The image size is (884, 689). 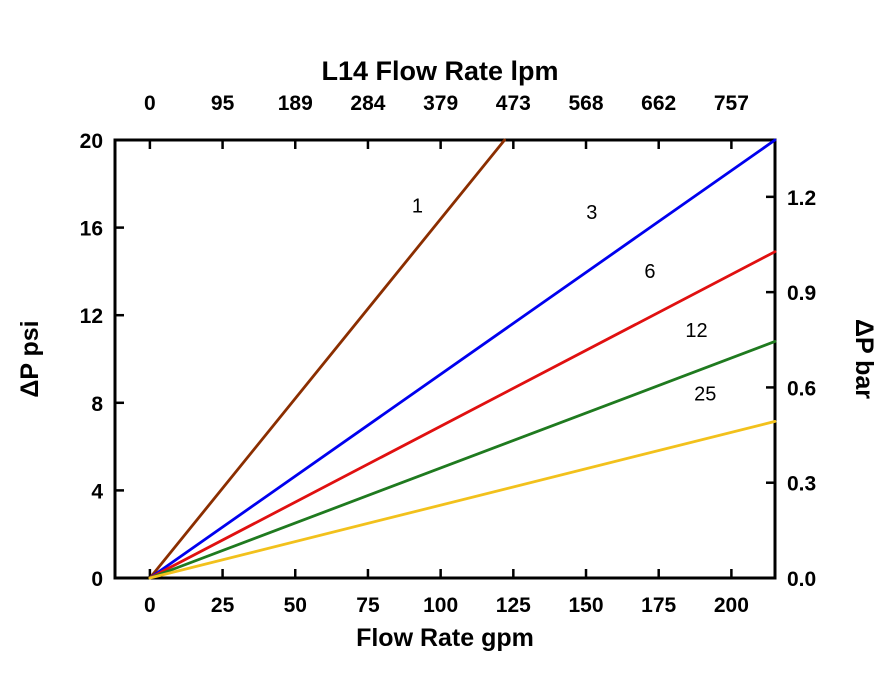 What do you see at coordinates (864, 359) in the screenshot?
I see `right-axis-title: ΔP bar` at bounding box center [864, 359].